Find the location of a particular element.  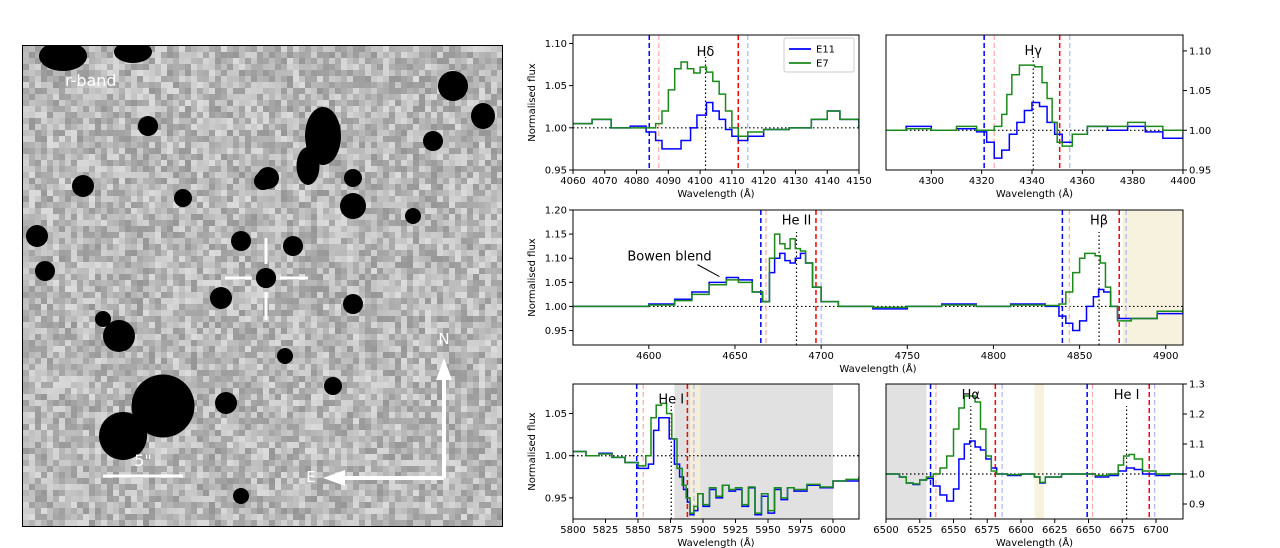

xtick-label-hgamma-4360: 4360 is located at coordinates (1082, 181).